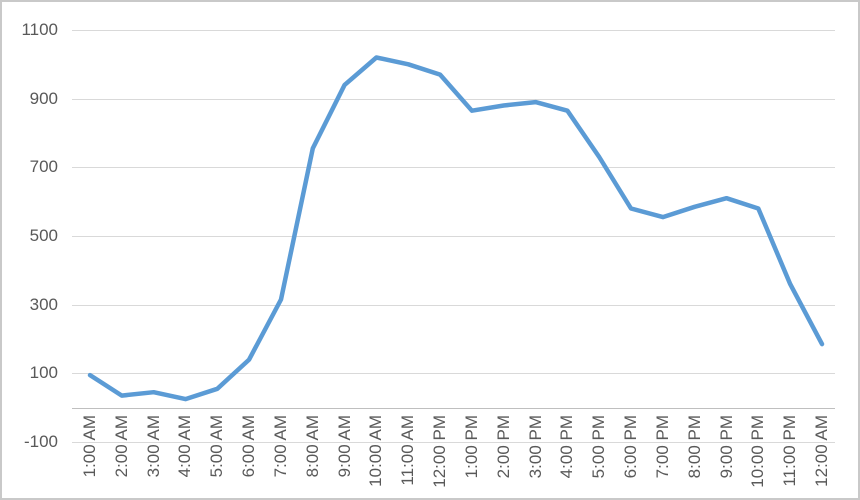  What do you see at coordinates (43, 372) in the screenshot?
I see `y-axis-tick-label: 100` at bounding box center [43, 372].